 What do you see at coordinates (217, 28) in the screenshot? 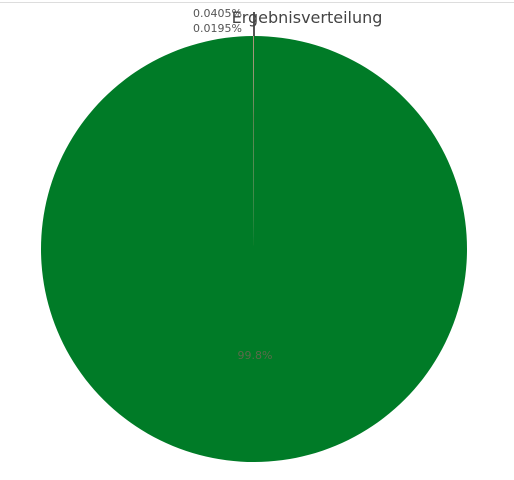
I see `slice-label-3: 0.0195%` at bounding box center [217, 28].